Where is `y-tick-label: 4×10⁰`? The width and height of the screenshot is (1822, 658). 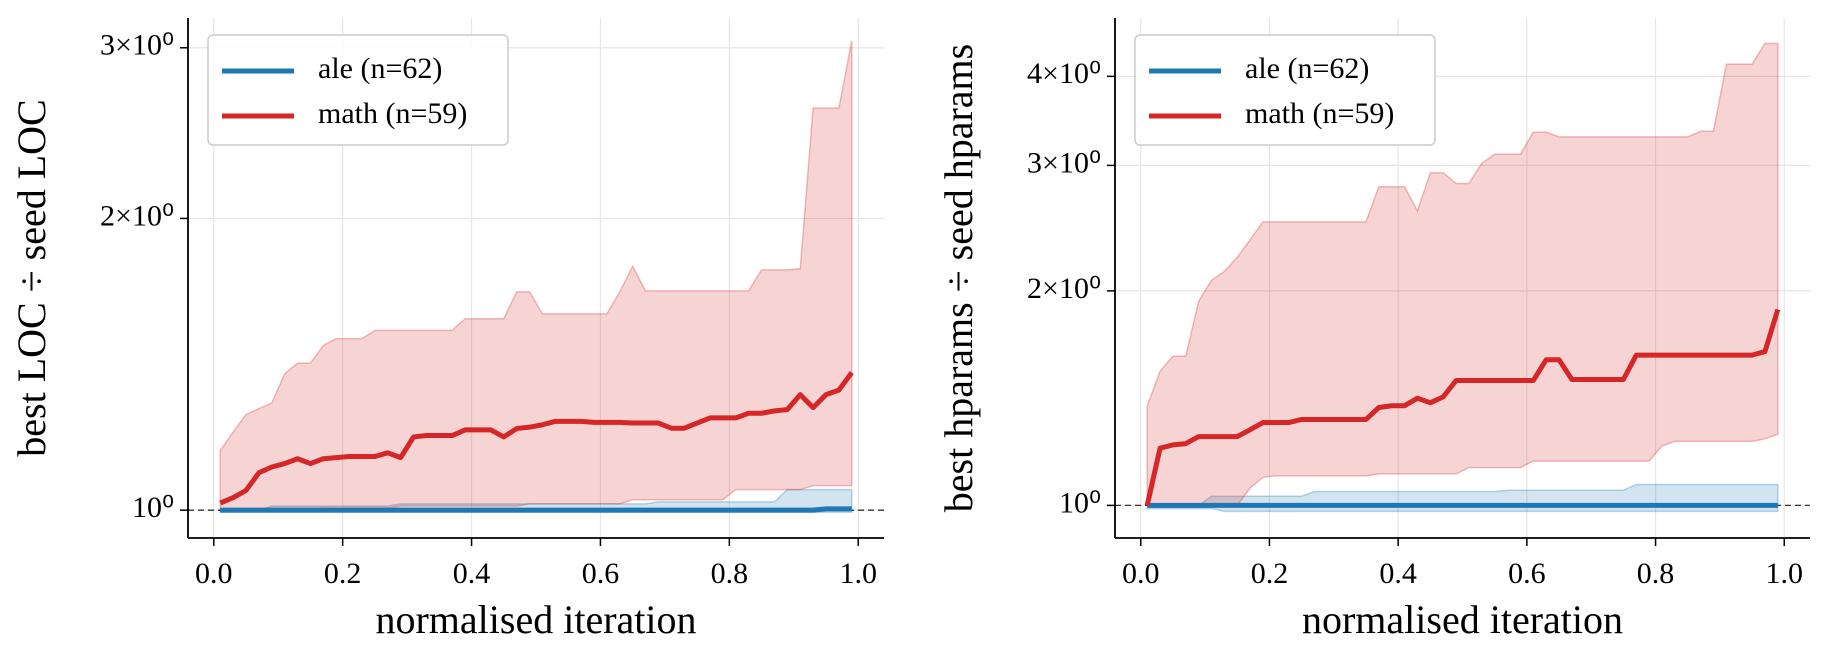 y-tick-label: 4×10⁰ is located at coordinates (1064, 73).